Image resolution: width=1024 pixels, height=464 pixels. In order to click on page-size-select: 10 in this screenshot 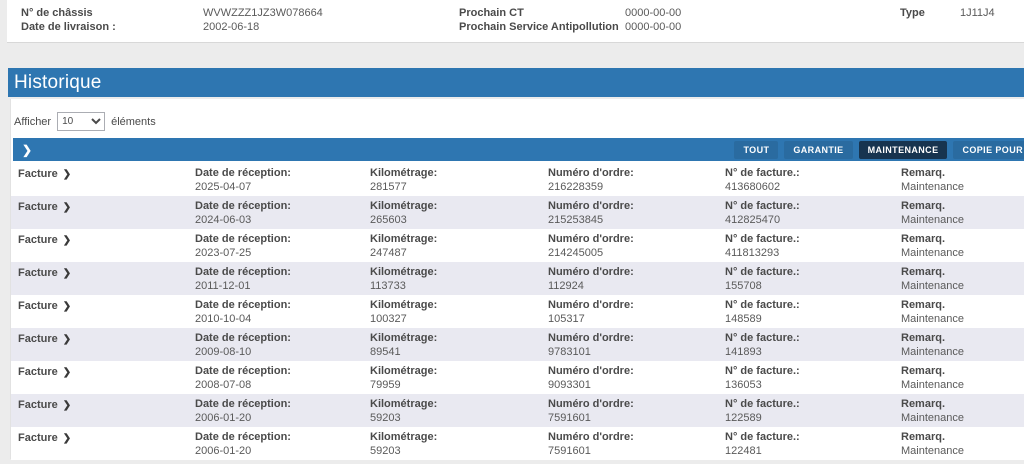, I will do `click(81, 121)`.